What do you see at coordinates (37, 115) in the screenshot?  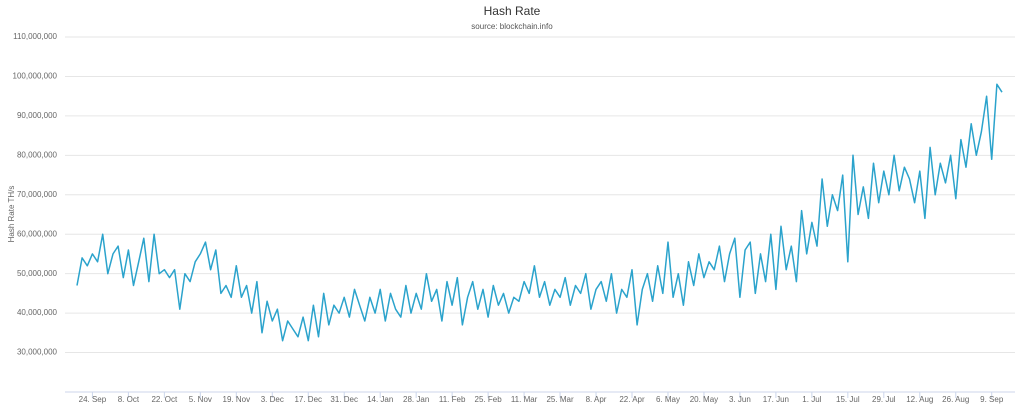 I see `y-tick-label: 90,000,000` at bounding box center [37, 115].